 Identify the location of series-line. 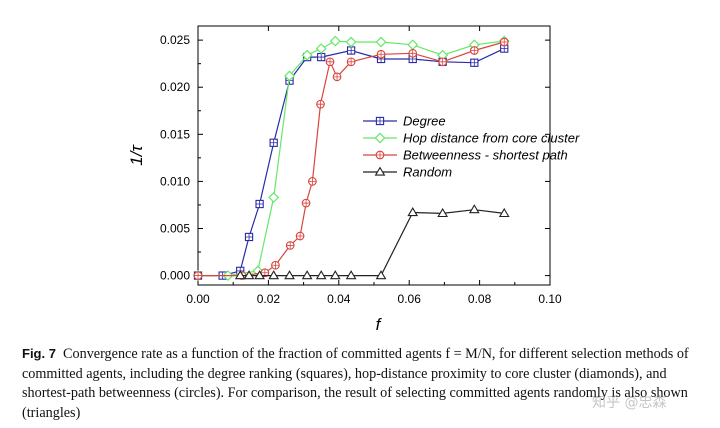
(372, 243).